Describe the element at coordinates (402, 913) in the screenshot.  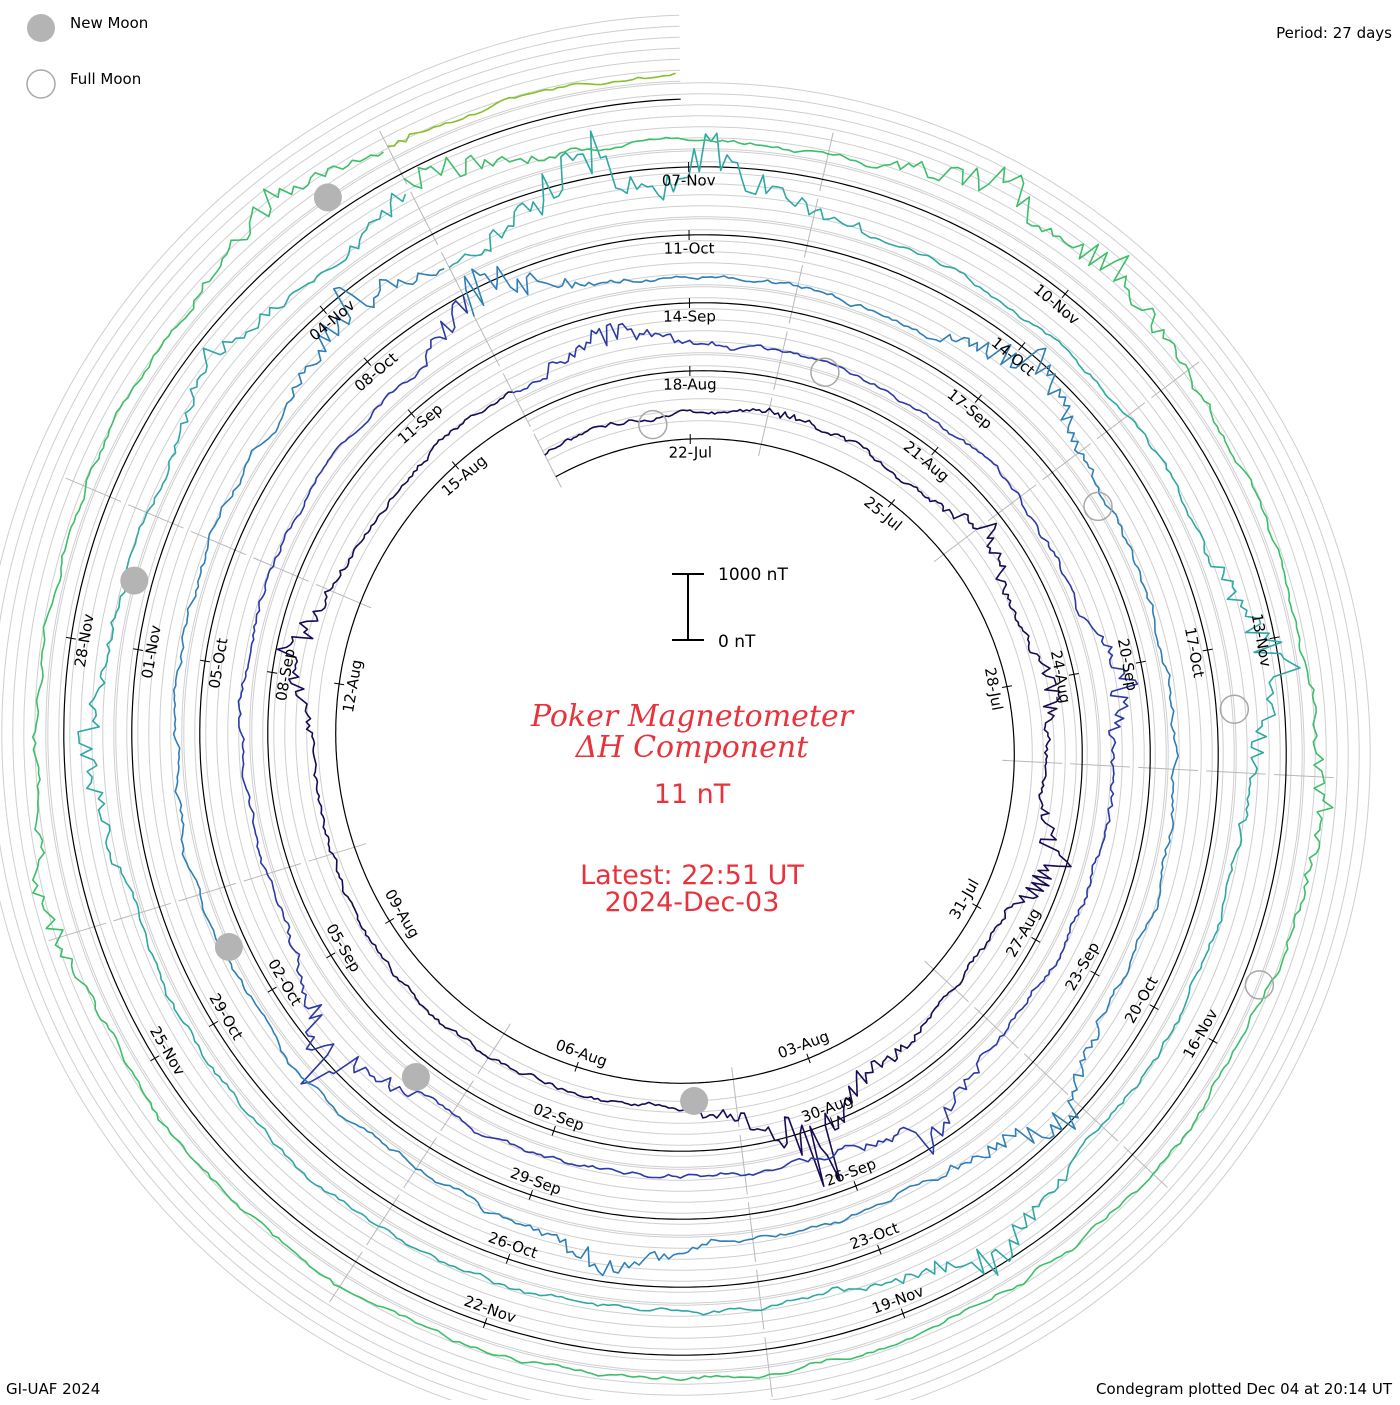
I see `date-tick-label: 09-Aug` at that location.